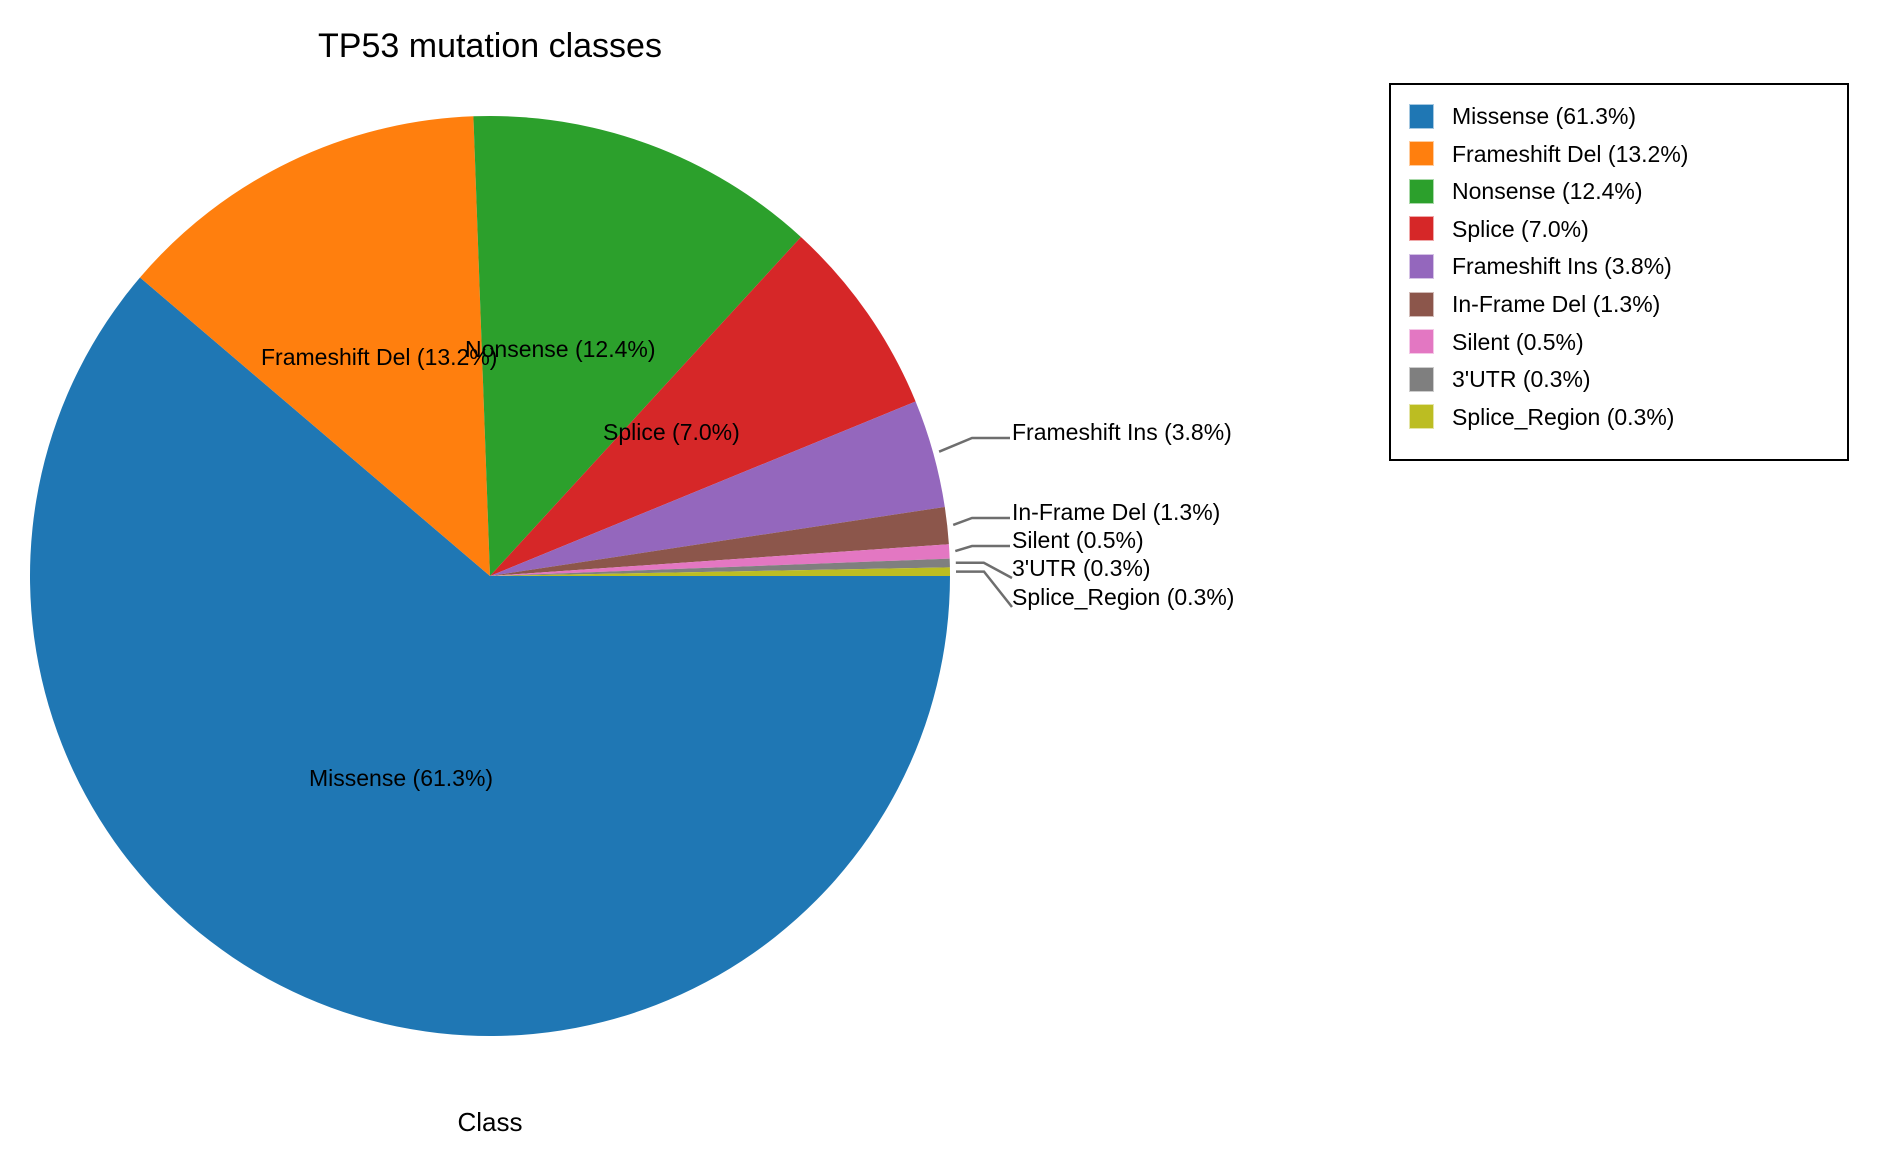 This screenshot has height=1163, width=1882. Describe the element at coordinates (719, 541) in the screenshot. I see `slice-in-frame-del` at that location.